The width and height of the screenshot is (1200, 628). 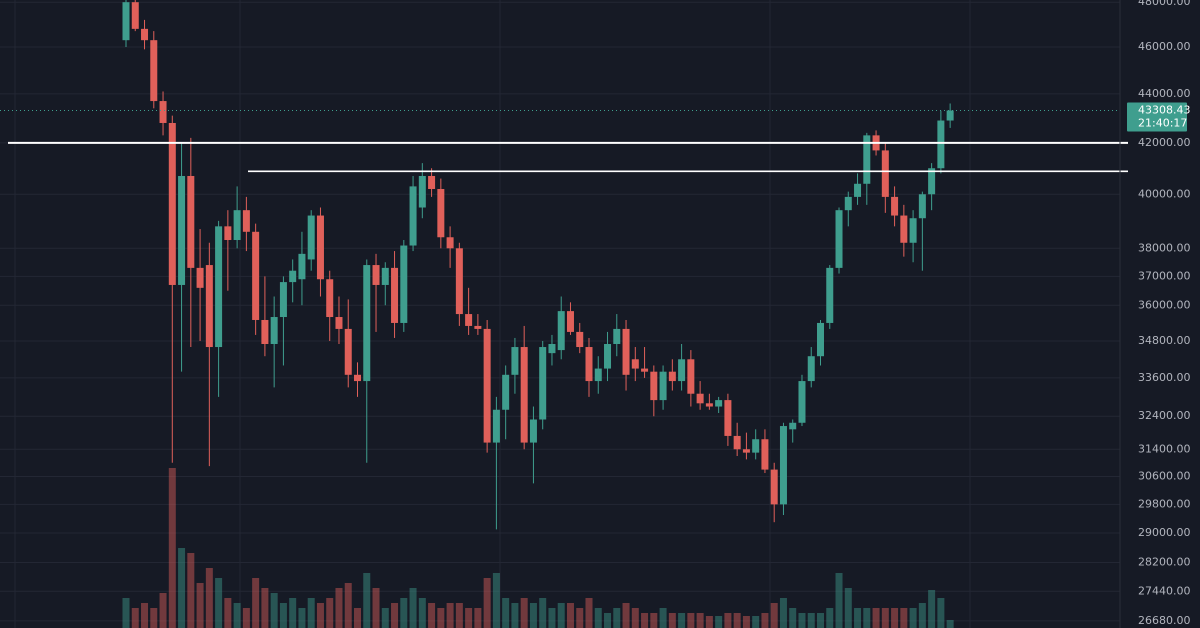 What do you see at coordinates (1164, 340) in the screenshot?
I see `y-tick-label: 34800.00` at bounding box center [1164, 340].